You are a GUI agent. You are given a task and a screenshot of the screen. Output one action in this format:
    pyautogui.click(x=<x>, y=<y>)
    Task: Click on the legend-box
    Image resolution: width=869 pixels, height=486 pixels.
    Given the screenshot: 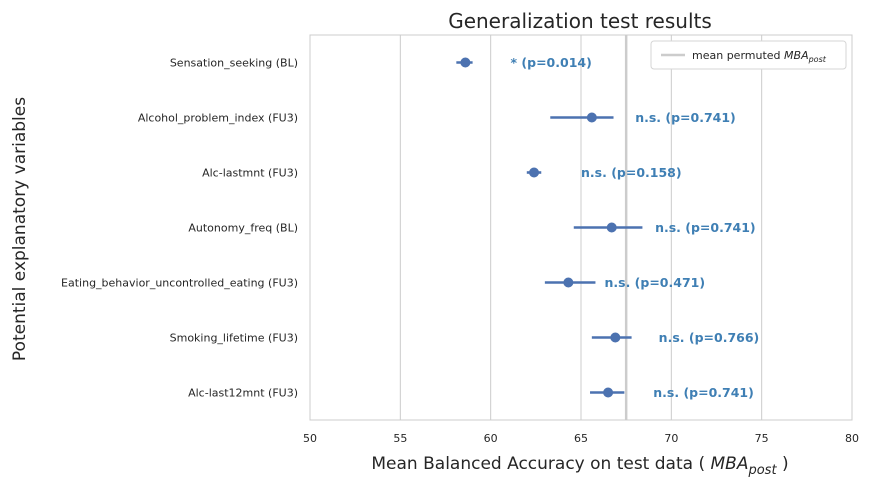 What is the action you would take?
    pyautogui.click(x=748, y=55)
    